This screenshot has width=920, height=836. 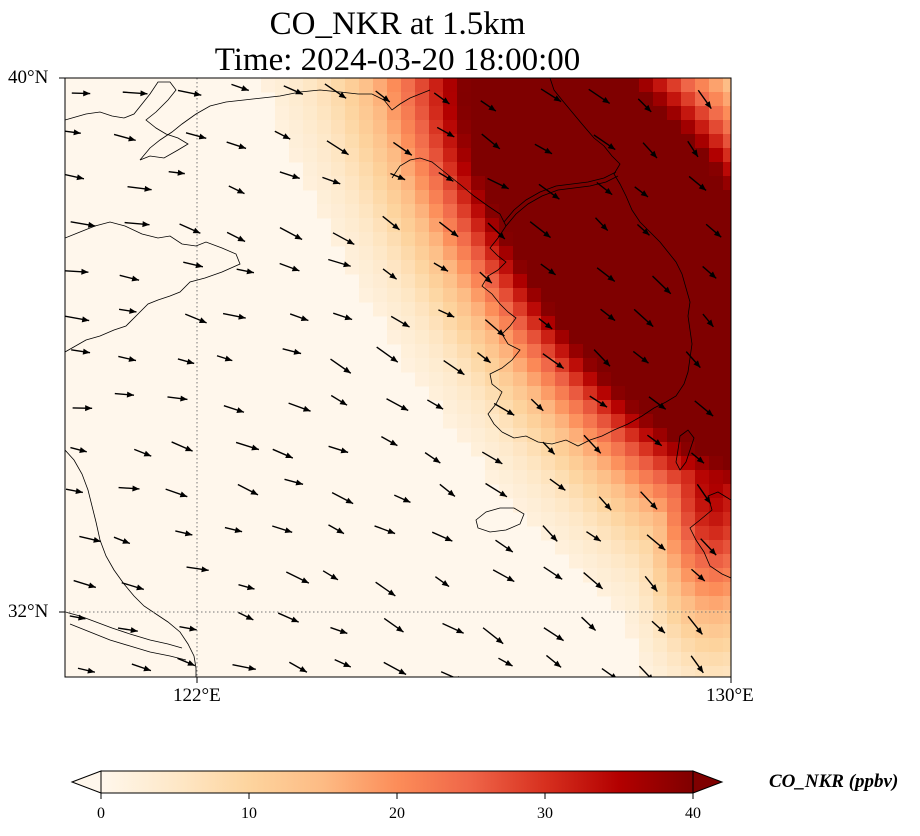 I want to click on colorbar-extend-low, so click(x=86, y=782).